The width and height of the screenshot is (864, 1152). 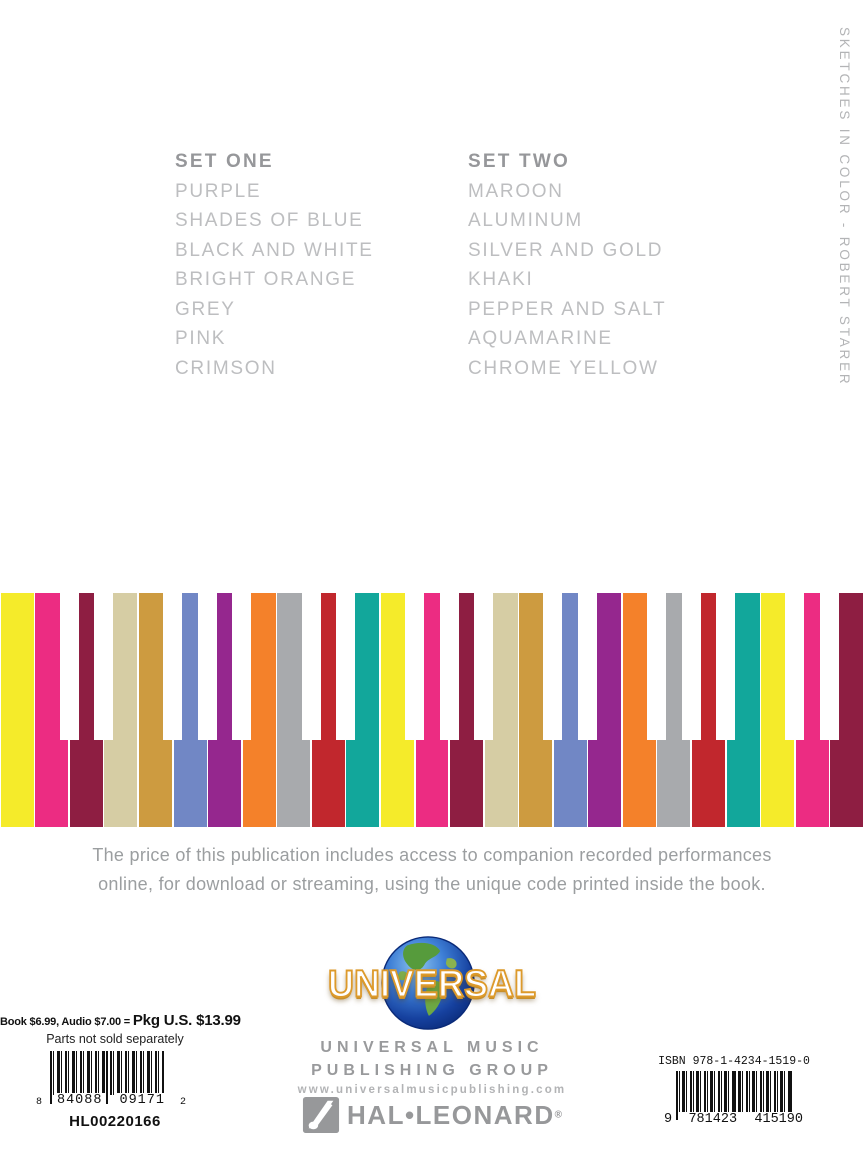 I want to click on upc-group1: 84088, so click(x=79, y=1100).